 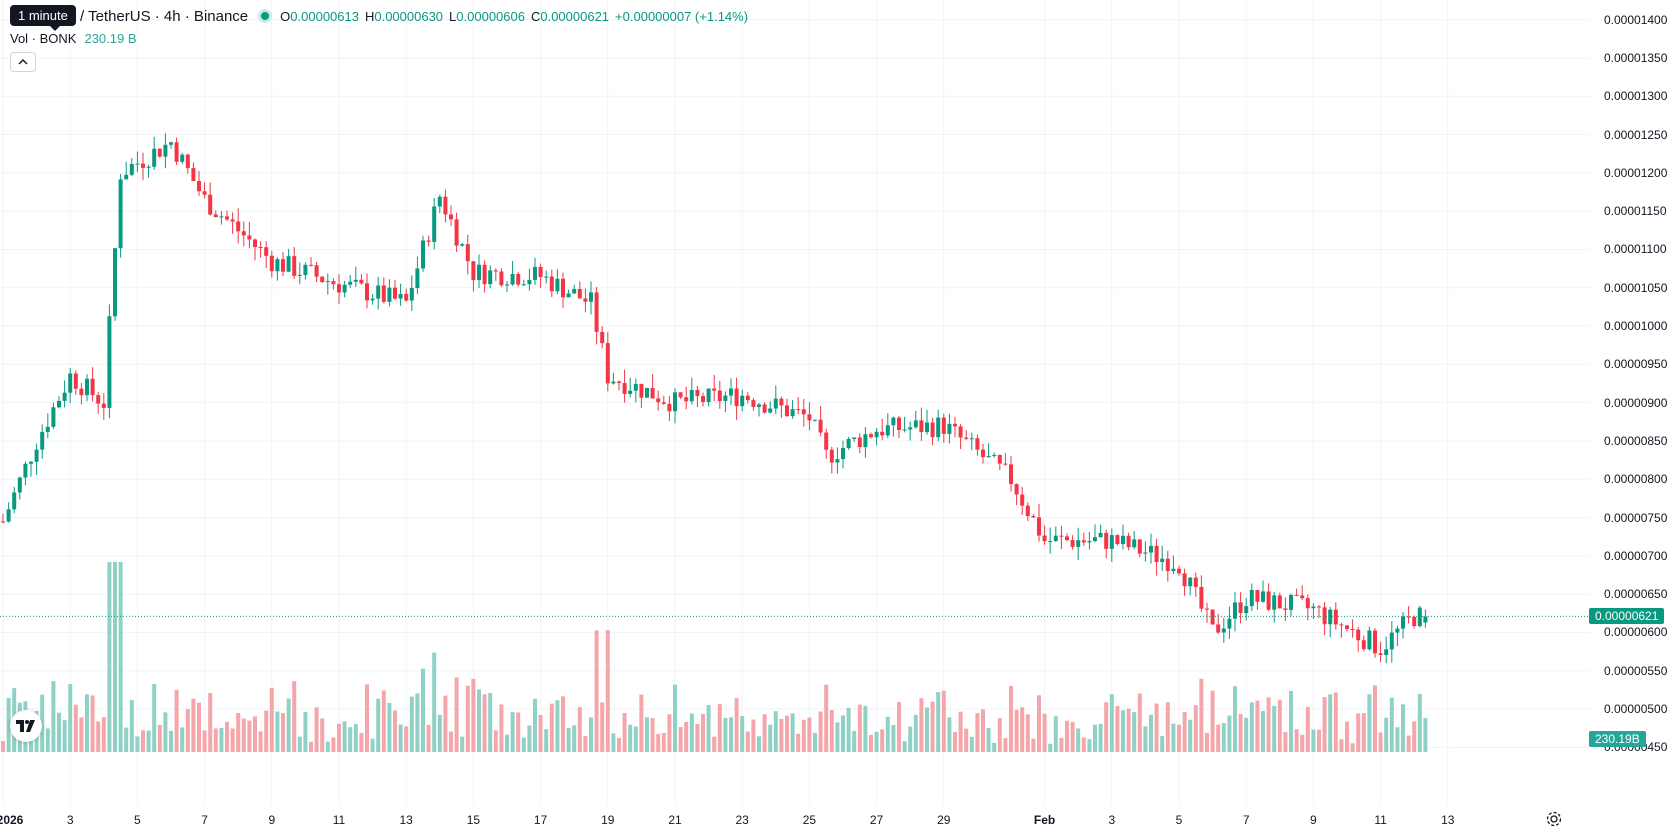 What do you see at coordinates (1635, 211) in the screenshot?
I see `price-tick-label: 0.00001150` at bounding box center [1635, 211].